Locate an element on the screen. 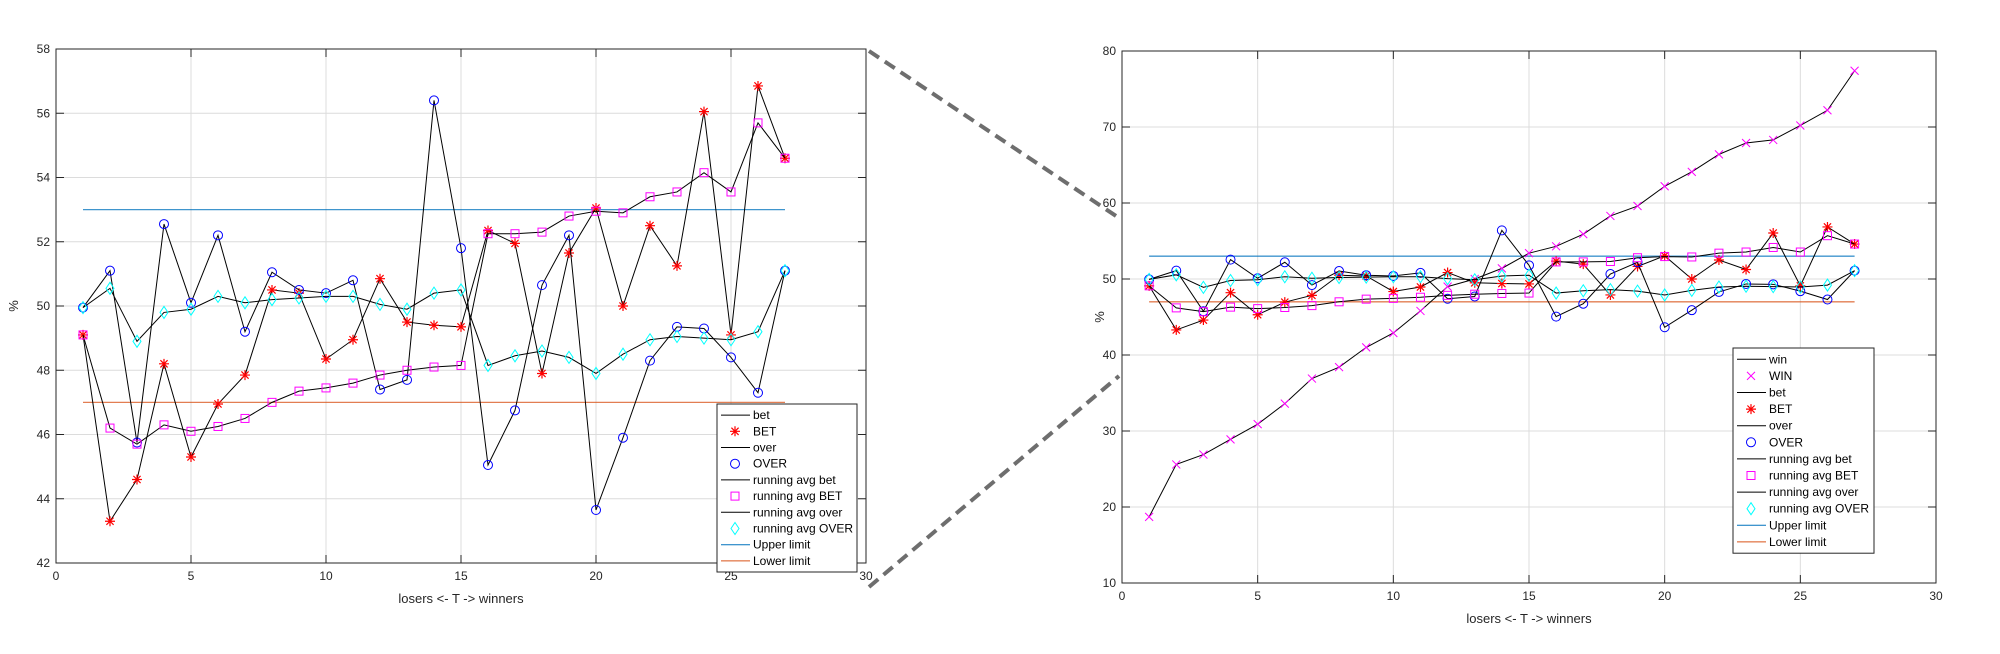 The image size is (2000, 654). legend-label-over: OVER is located at coordinates (770, 464).